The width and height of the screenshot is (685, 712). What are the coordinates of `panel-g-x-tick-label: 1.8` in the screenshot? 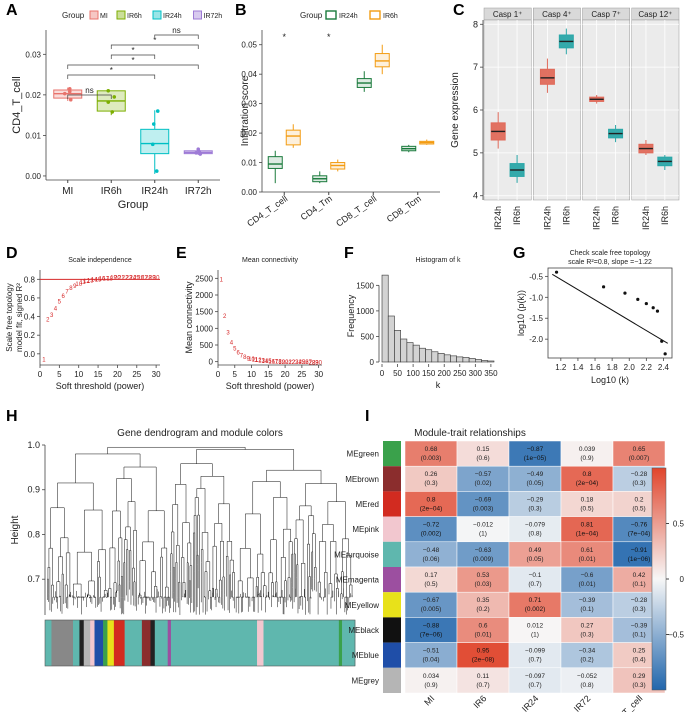 It's located at (613, 367).